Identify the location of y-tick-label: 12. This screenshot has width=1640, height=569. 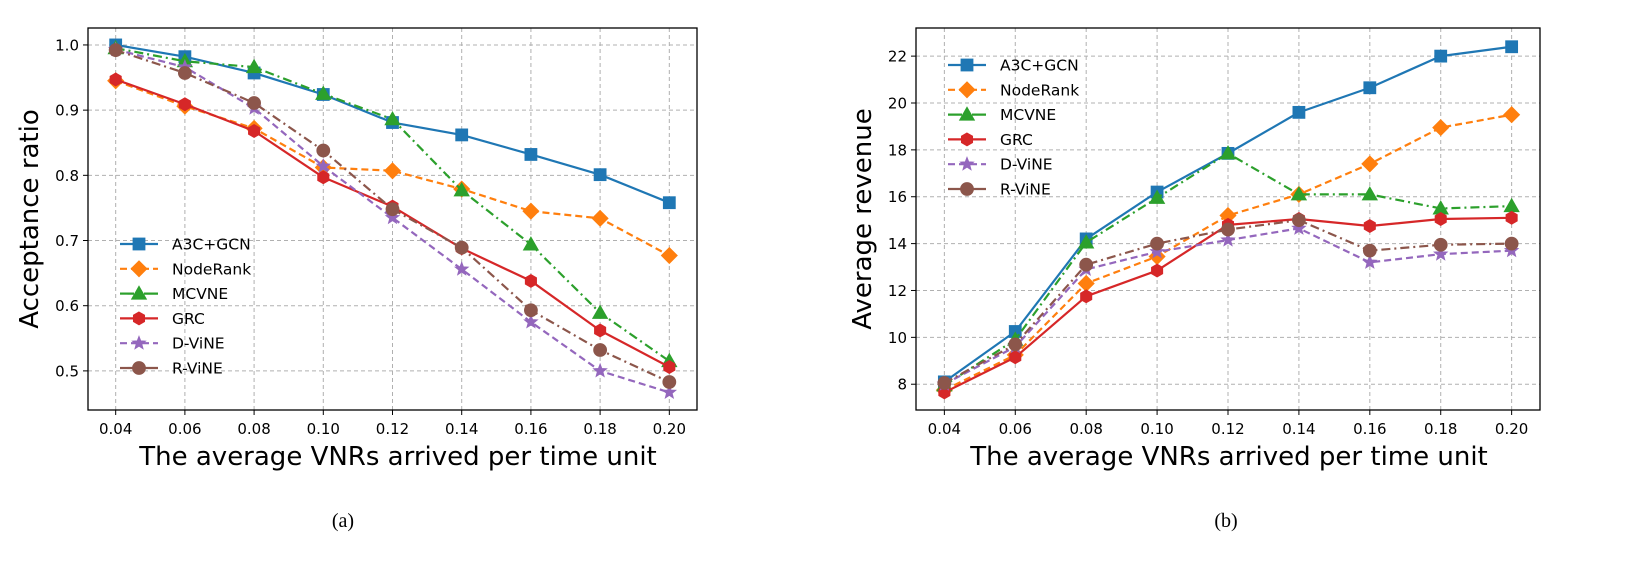
(897, 291).